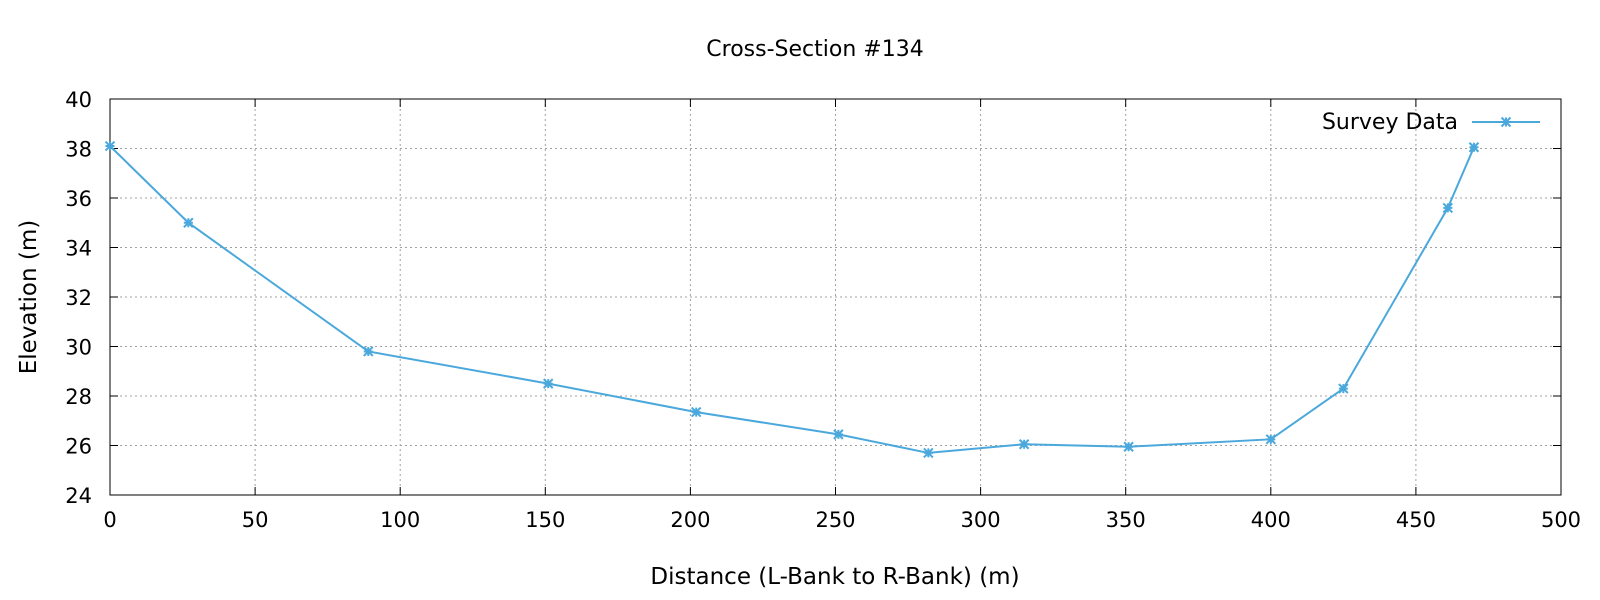 The height and width of the screenshot is (600, 1600). Describe the element at coordinates (400, 520) in the screenshot. I see `x-tick-label: 100` at that location.